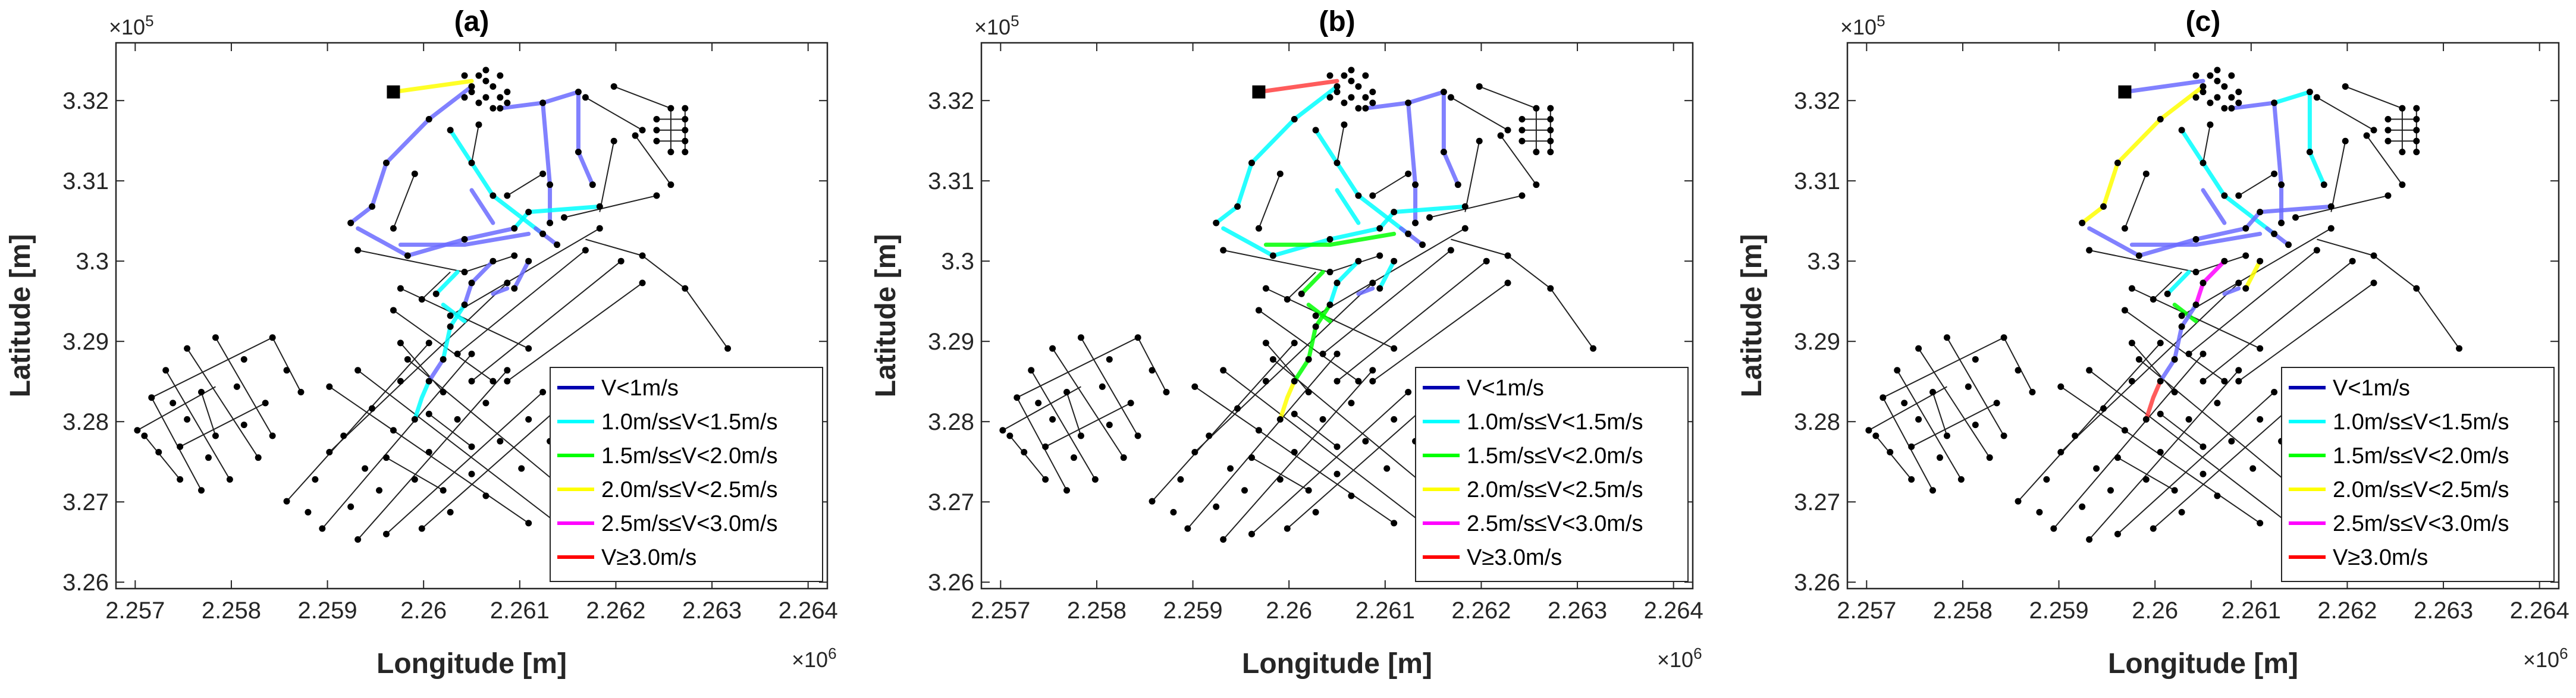  Describe the element at coordinates (2421, 489) in the screenshot. I see `legend-label: 2.0m/s≤V<2.5m/s` at that location.